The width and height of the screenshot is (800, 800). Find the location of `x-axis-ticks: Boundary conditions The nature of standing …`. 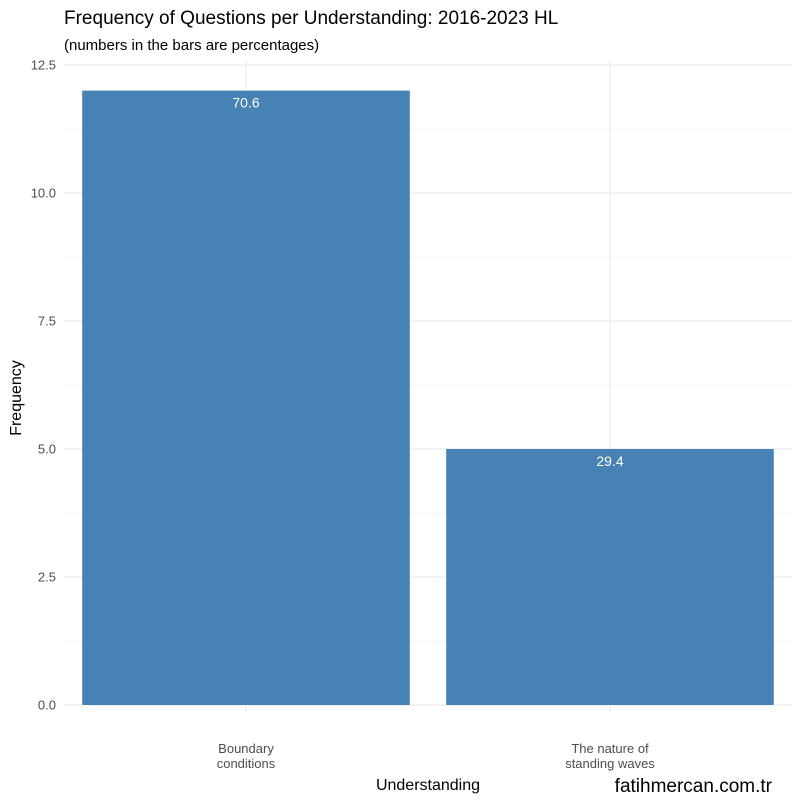

x-axis-ticks: Boundary conditions The nature of standing … is located at coordinates (436, 756).